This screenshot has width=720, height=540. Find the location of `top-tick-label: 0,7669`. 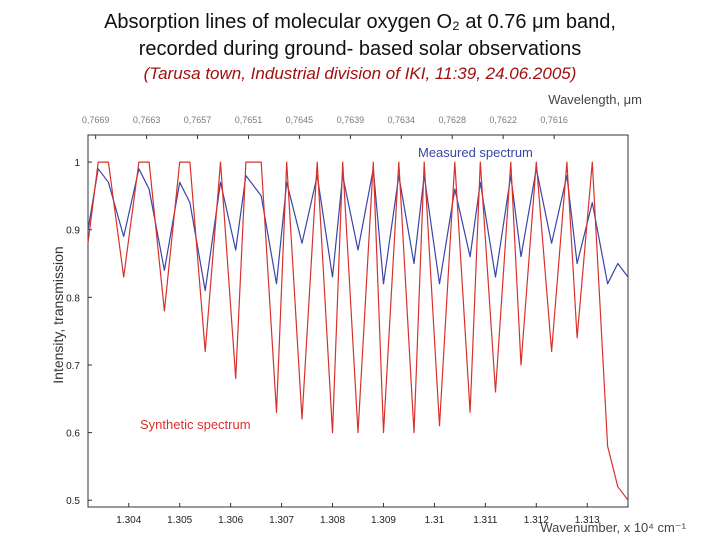

top-tick-label: 0,7669 is located at coordinates (96, 120).